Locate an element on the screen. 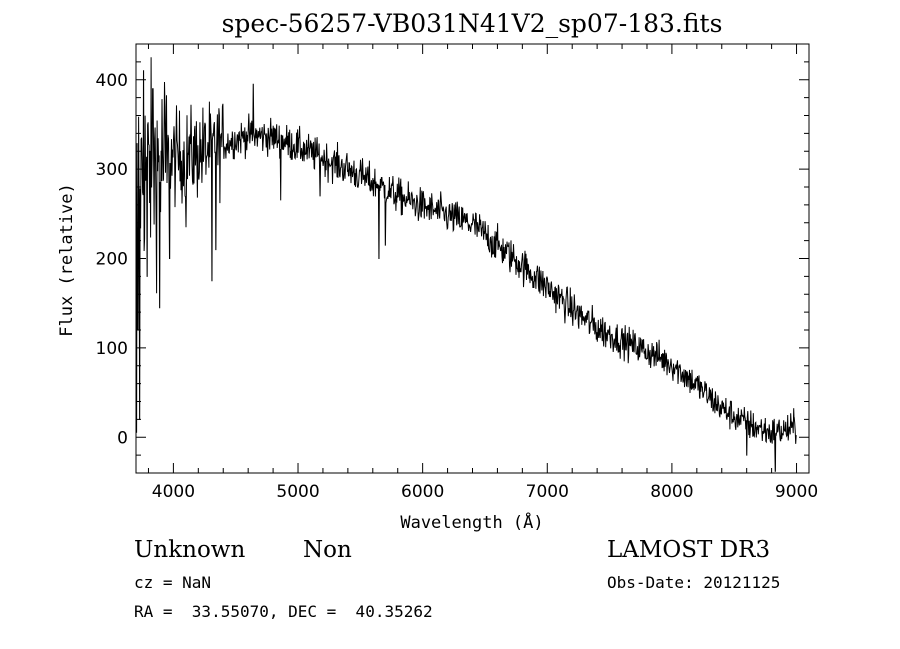 Image resolution: width=900 pixels, height=649 pixels. object-class: Unknown is located at coordinates (190, 550).